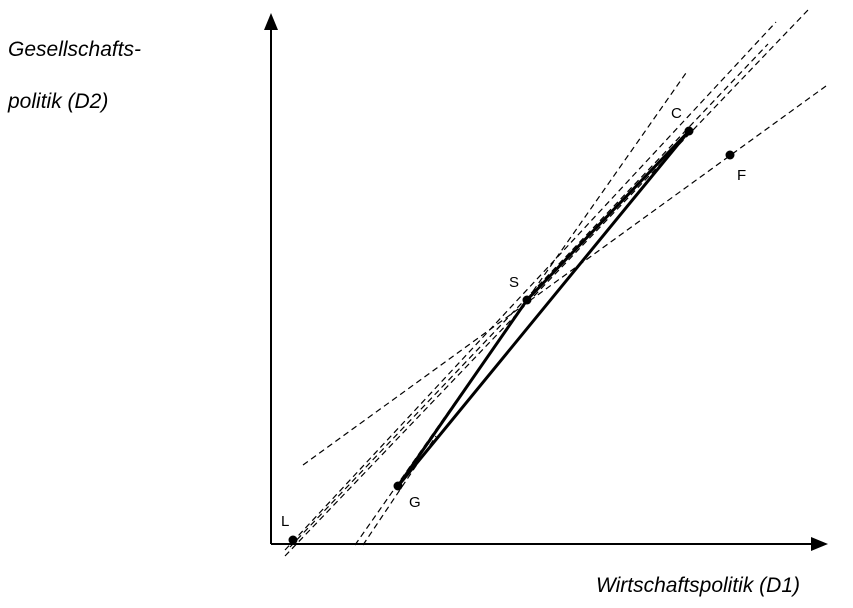  I want to click on line-S-C, so click(608, 215).